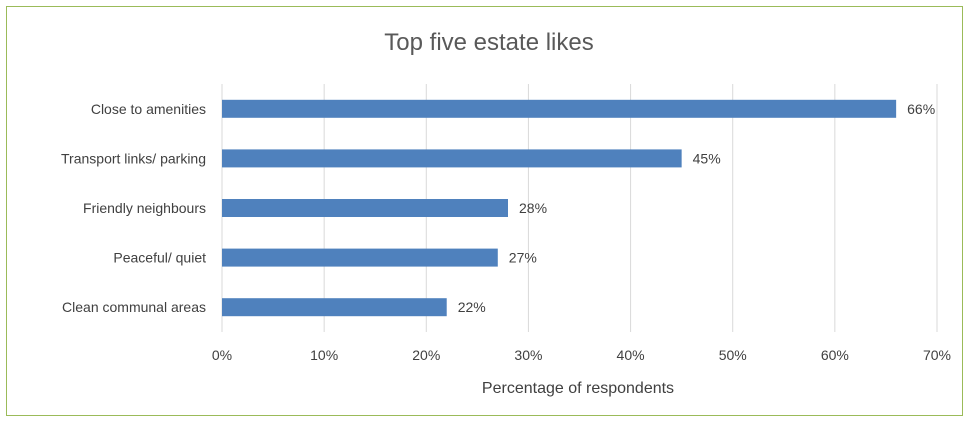 This screenshot has width=971, height=422. I want to click on category-label: Clean communal areas, so click(134, 307).